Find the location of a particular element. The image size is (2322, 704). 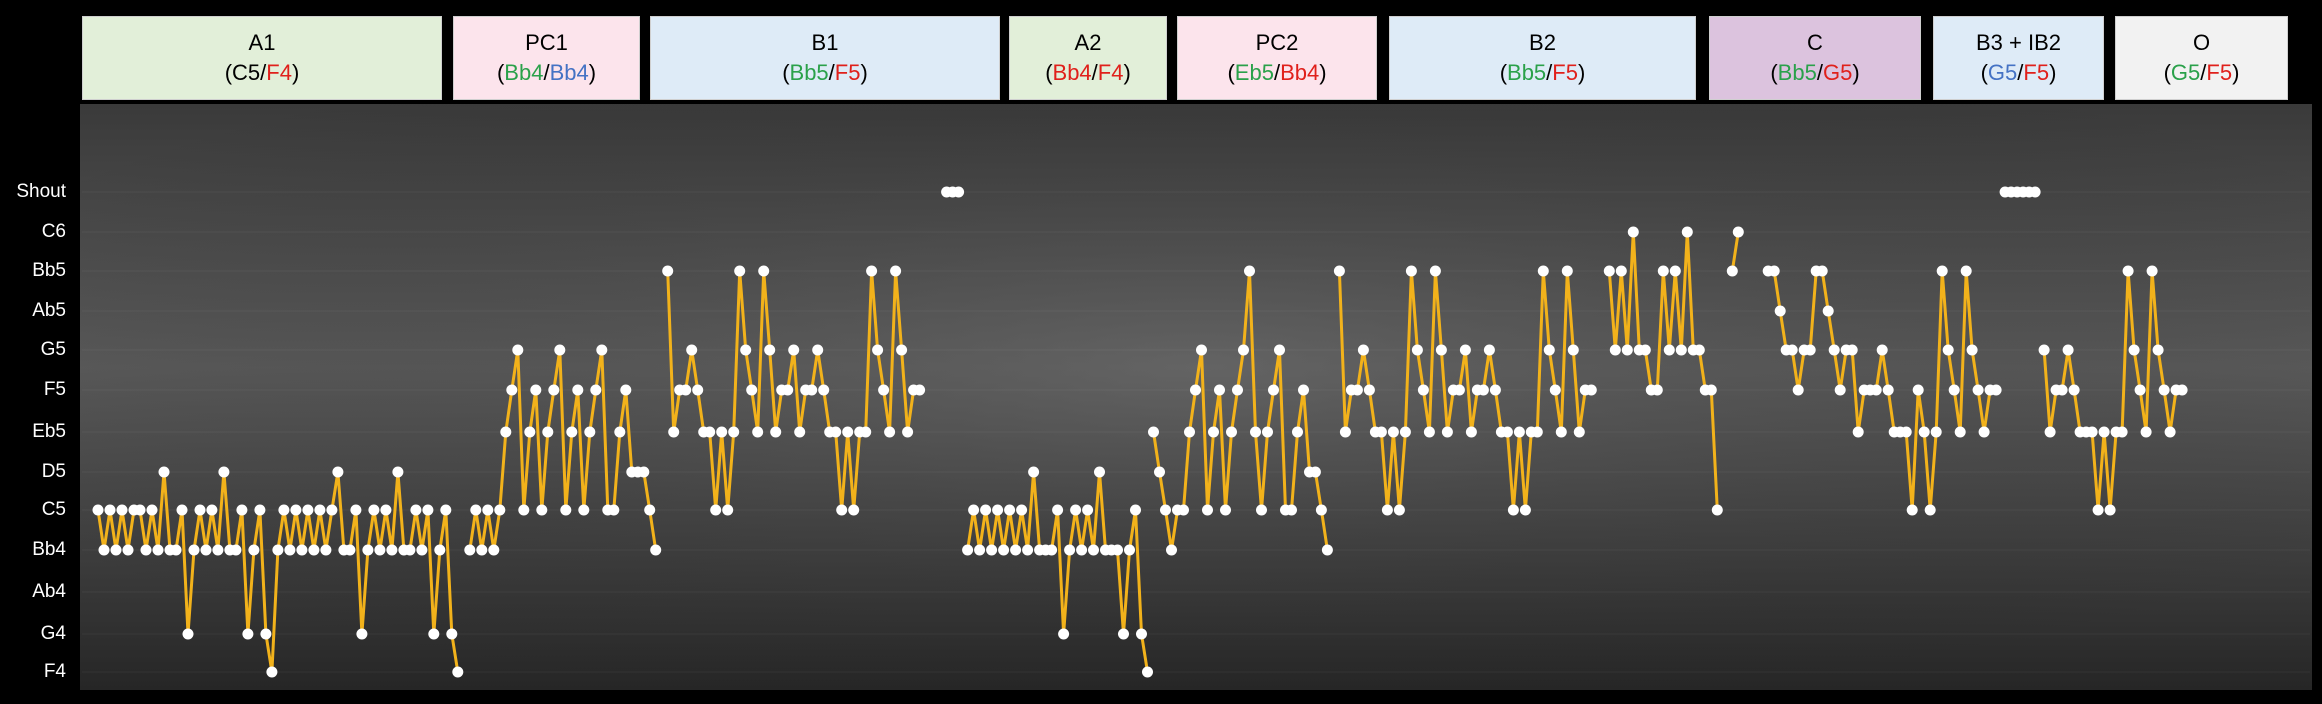

section-name: C is located at coordinates (1815, 42).